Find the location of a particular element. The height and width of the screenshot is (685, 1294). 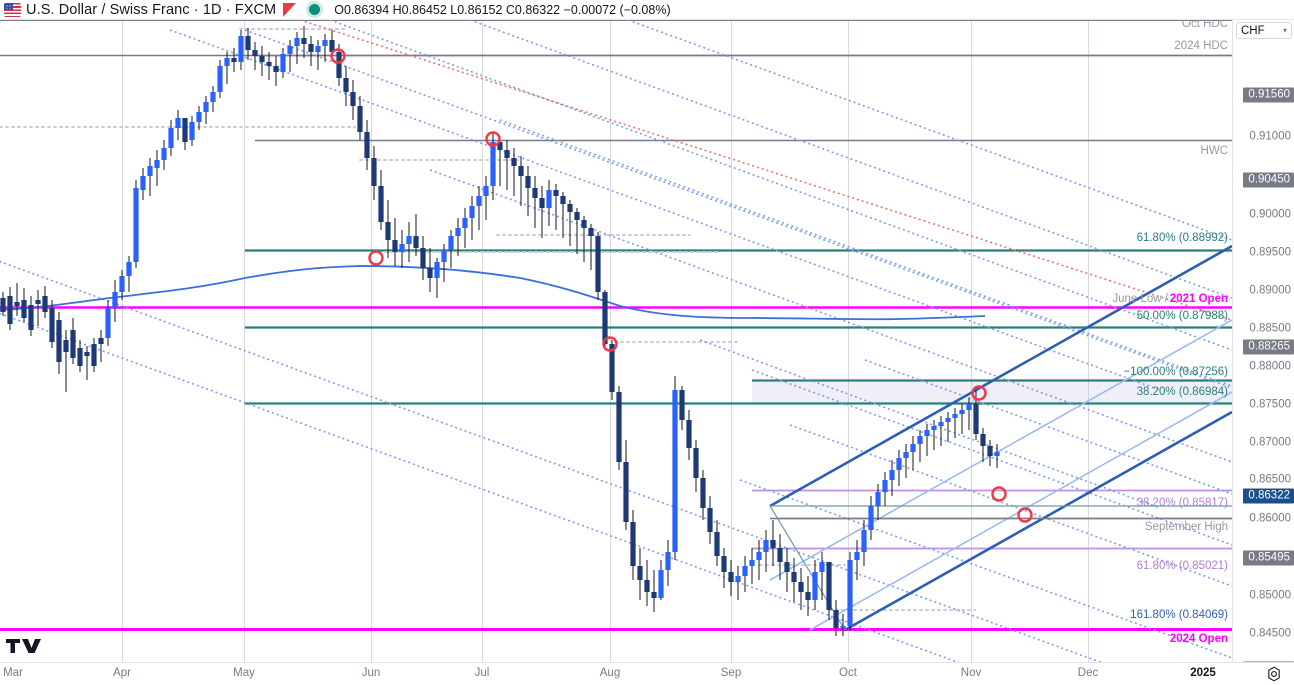

price-tick: 0.84500 is located at coordinates (1270, 633).